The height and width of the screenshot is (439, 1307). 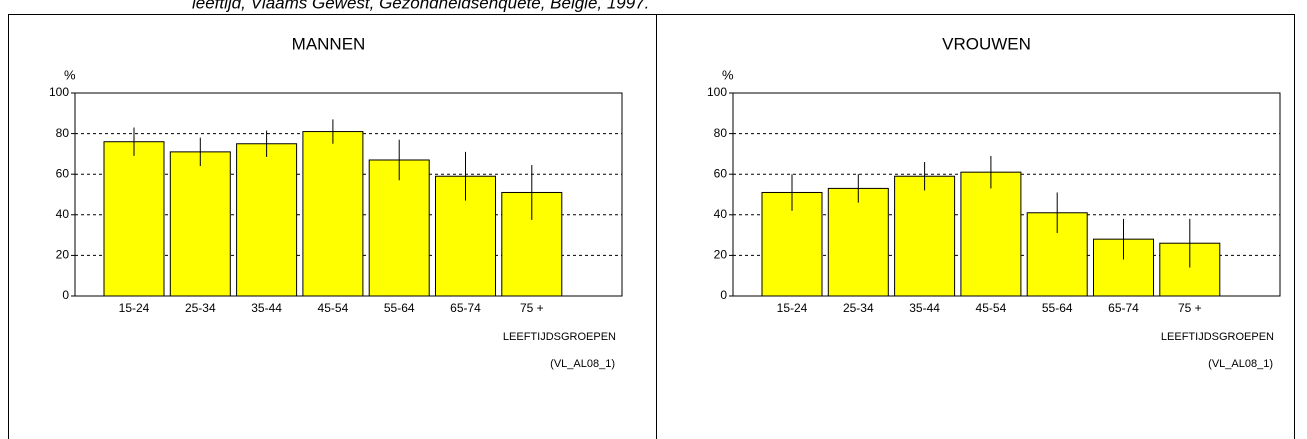 I want to click on chart-title: MANNEN, so click(x=329, y=43).